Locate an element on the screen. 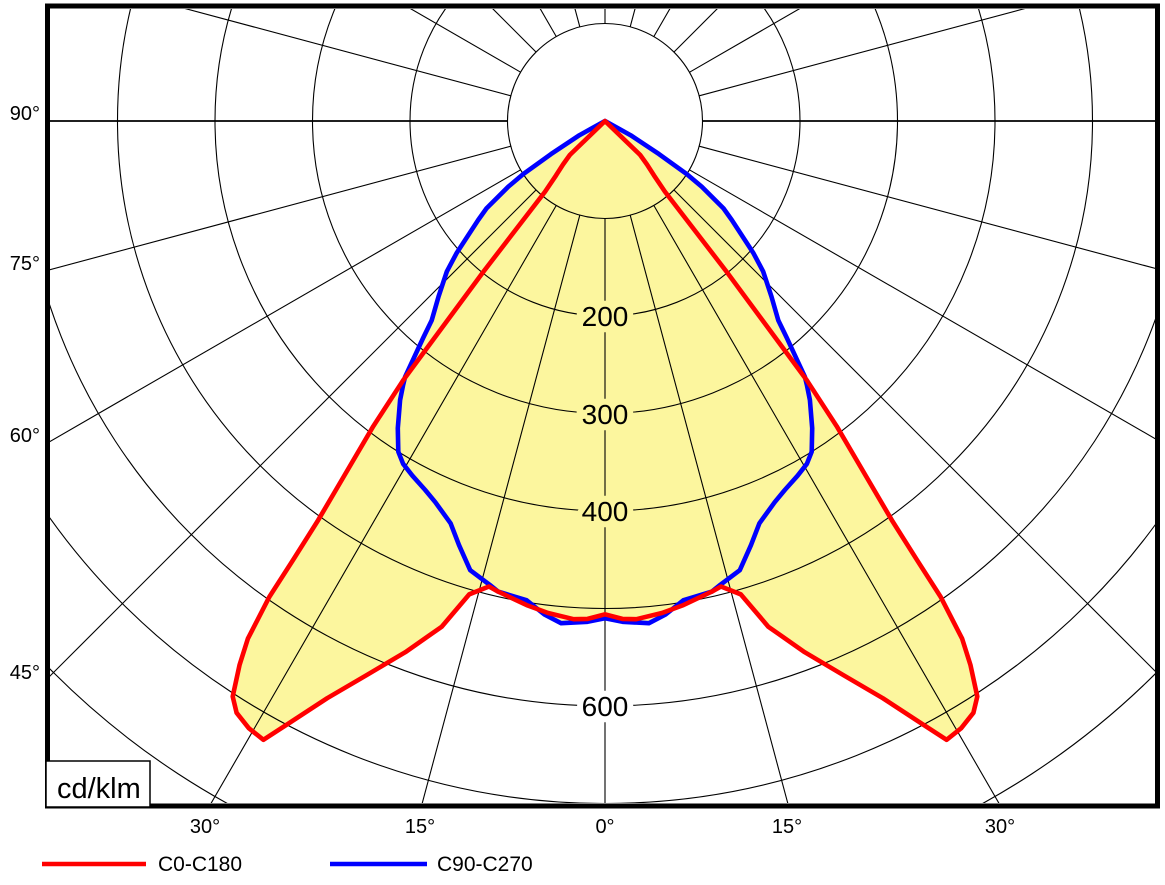 The height and width of the screenshot is (885, 1165). unit-box: cd/klm is located at coordinates (98, 784).